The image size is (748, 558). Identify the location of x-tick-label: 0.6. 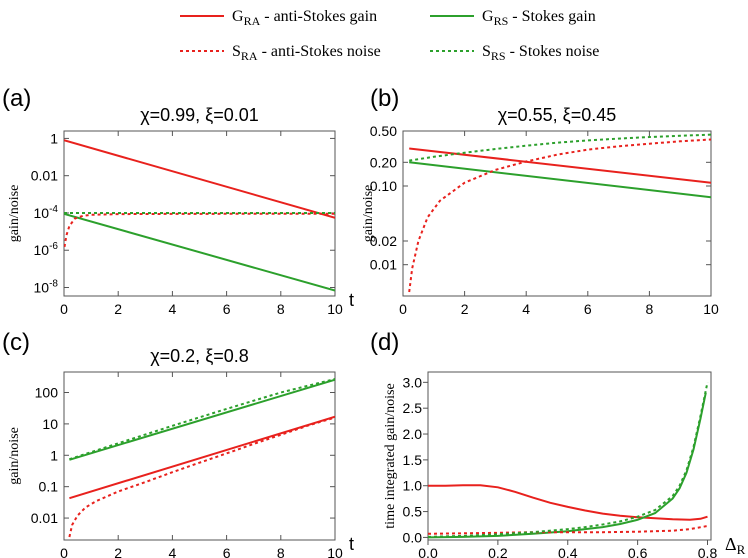
(638, 551).